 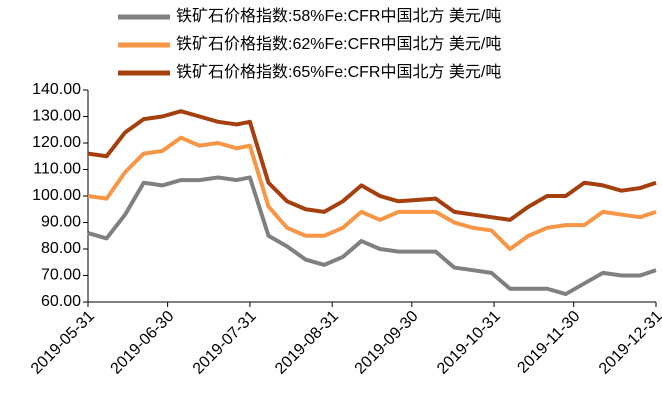 What do you see at coordinates (629, 343) in the screenshot?
I see `x-tick-label: 2019-12-31` at bounding box center [629, 343].